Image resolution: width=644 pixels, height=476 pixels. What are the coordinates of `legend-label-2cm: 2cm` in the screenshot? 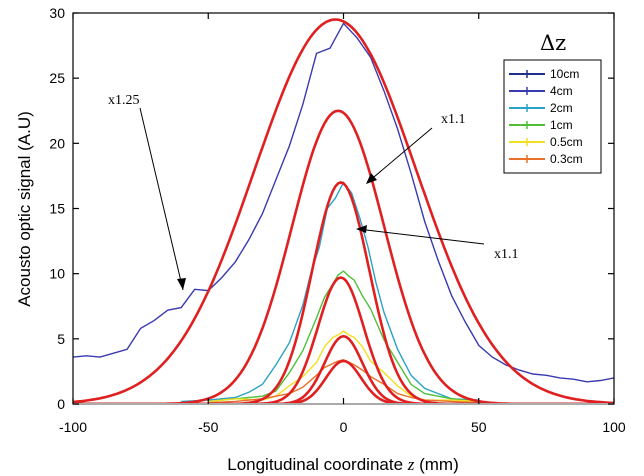 It's located at (561, 108).